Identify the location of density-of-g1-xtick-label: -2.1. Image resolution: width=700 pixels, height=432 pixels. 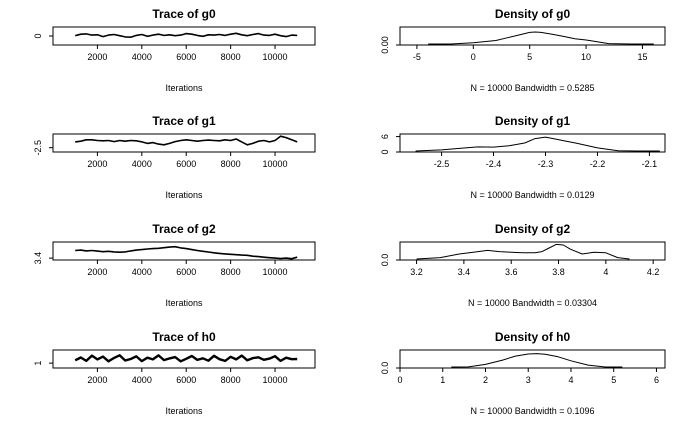
(650, 164).